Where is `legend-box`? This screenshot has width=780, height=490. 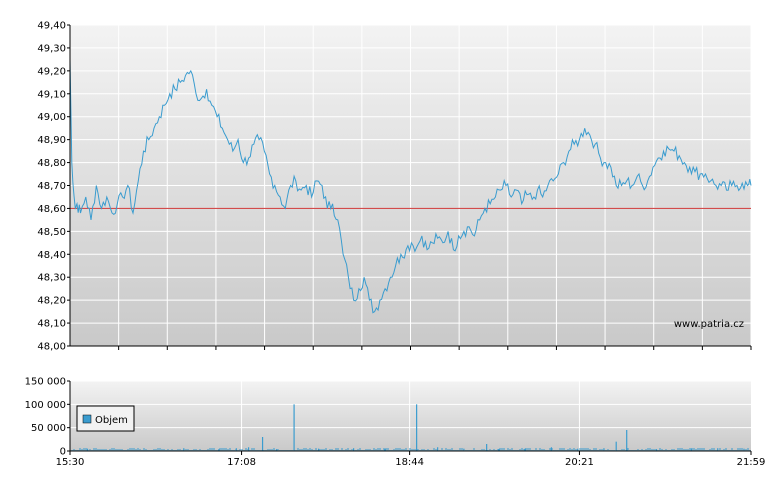
legend-box is located at coordinates (105, 418).